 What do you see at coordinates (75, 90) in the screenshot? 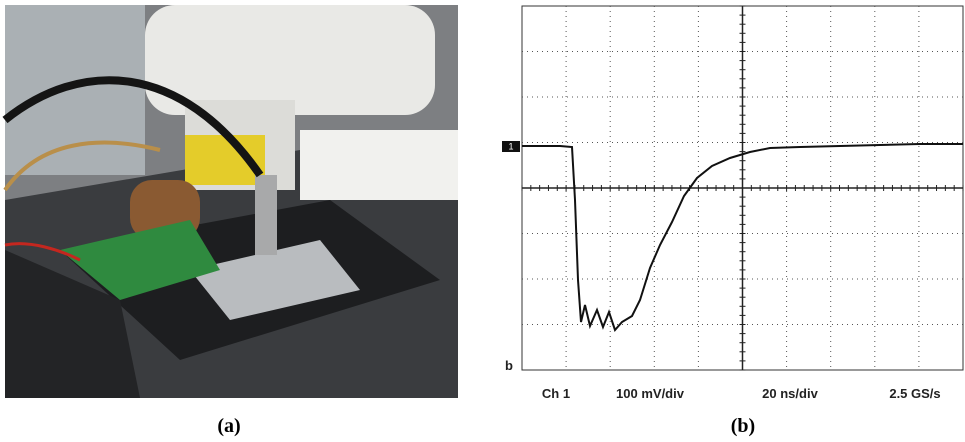
I see `photo-backdrop` at bounding box center [75, 90].